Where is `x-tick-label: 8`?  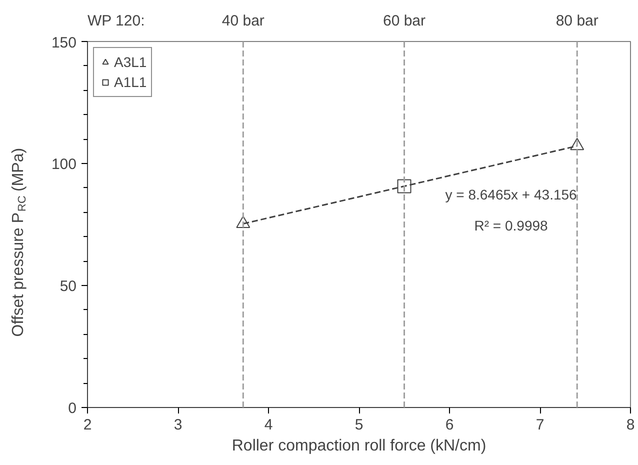
x-tick-label: 8 is located at coordinates (630, 425).